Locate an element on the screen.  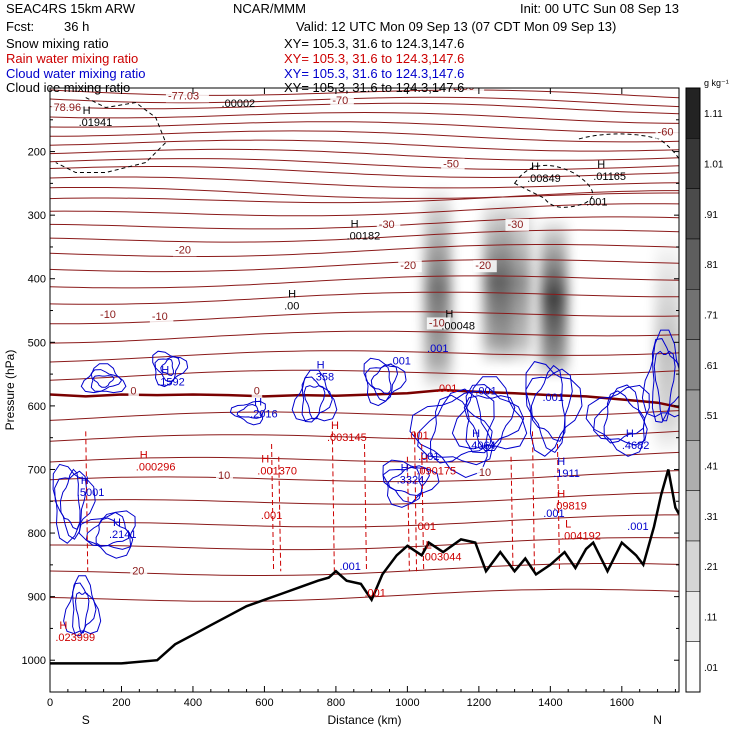
field-rain: Rain water mixing ratio is located at coordinates (72, 58).